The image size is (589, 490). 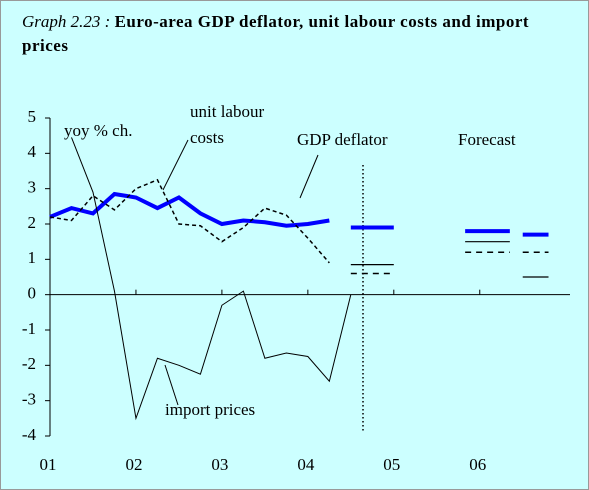 What do you see at coordinates (227, 124) in the screenshot?
I see `annotation: unit labour costs` at bounding box center [227, 124].